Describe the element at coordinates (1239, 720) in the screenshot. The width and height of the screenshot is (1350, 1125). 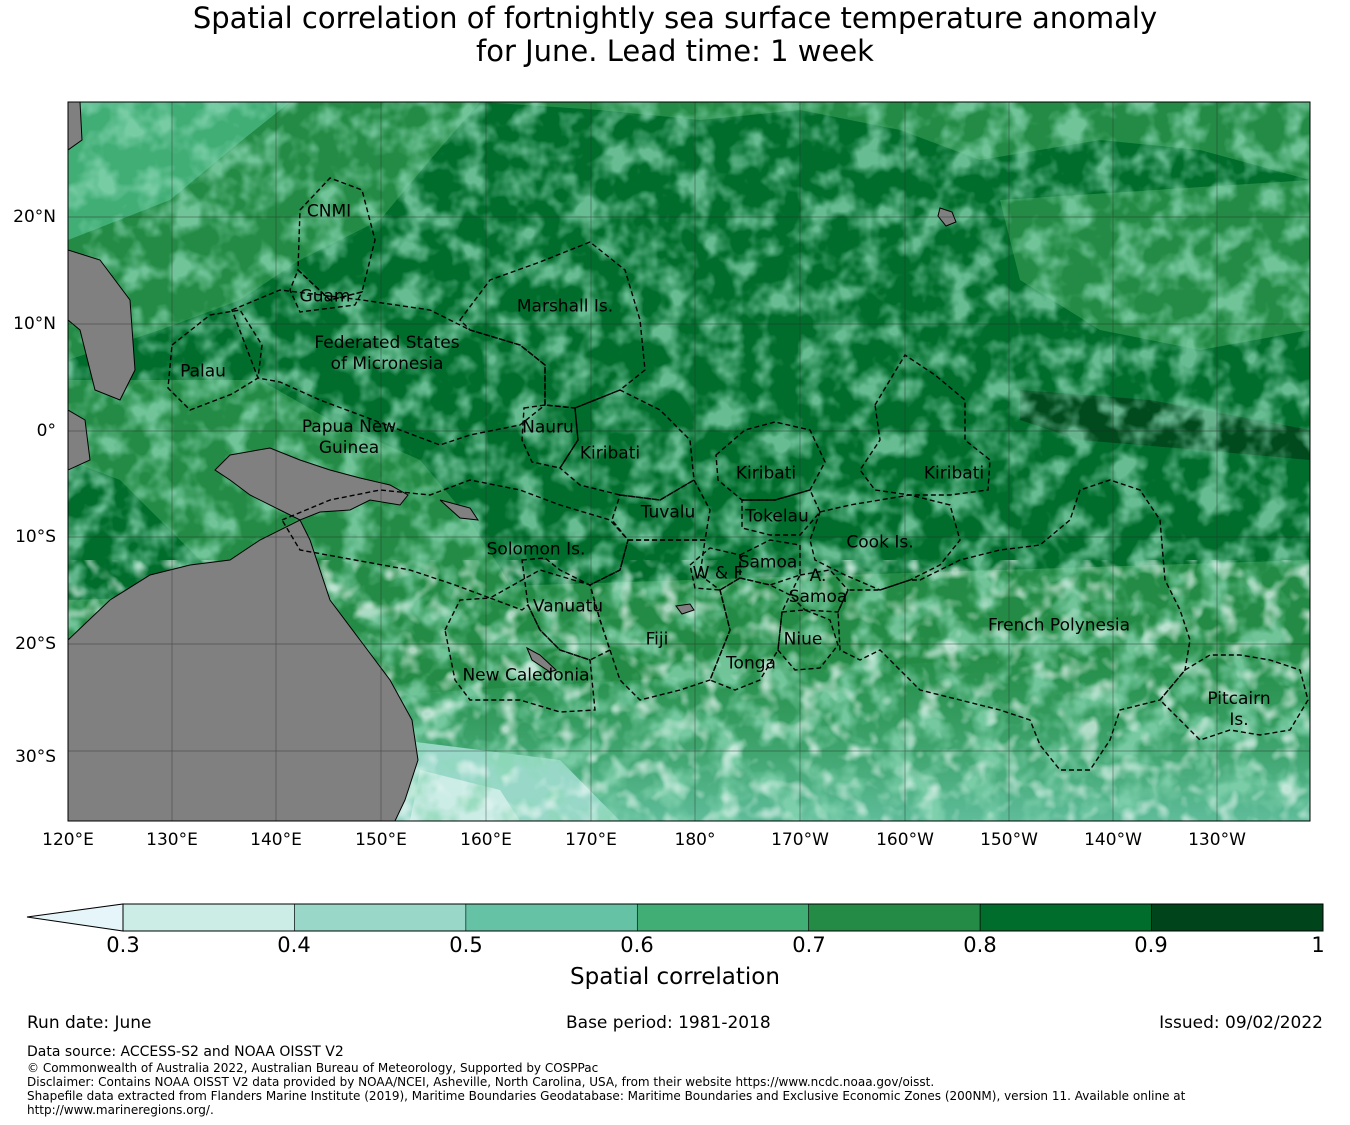
I see `region-label-pitcairn-line2: Is.` at that location.